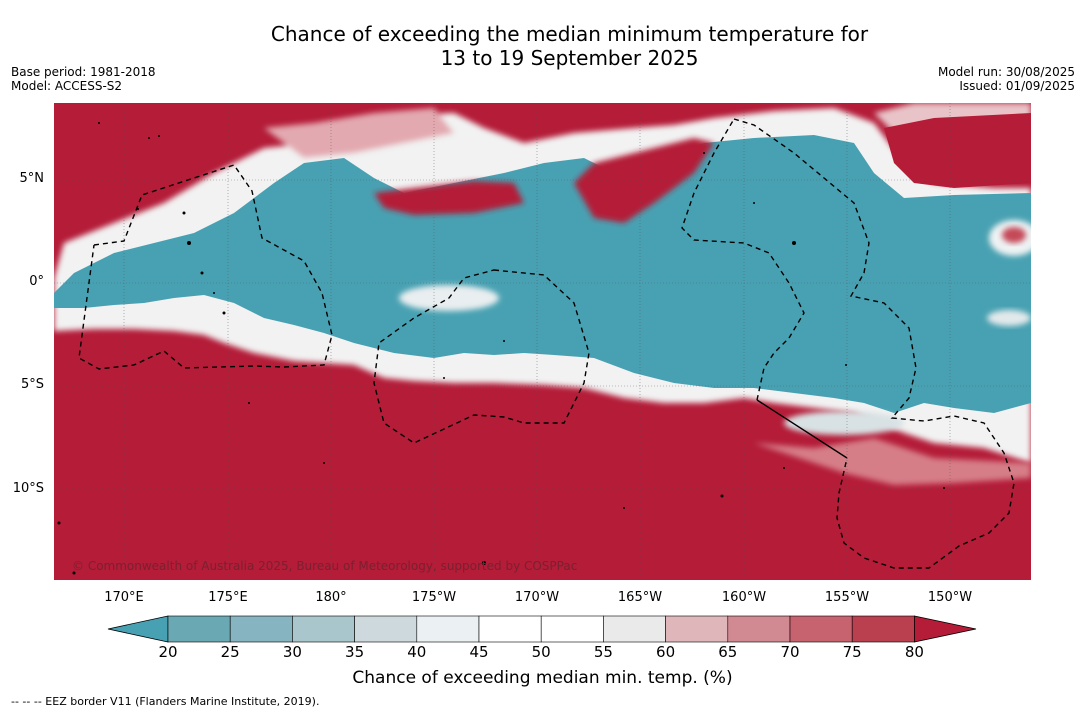  What do you see at coordinates (537, 597) in the screenshot?
I see `lon-label-170w: 170°W` at bounding box center [537, 597].